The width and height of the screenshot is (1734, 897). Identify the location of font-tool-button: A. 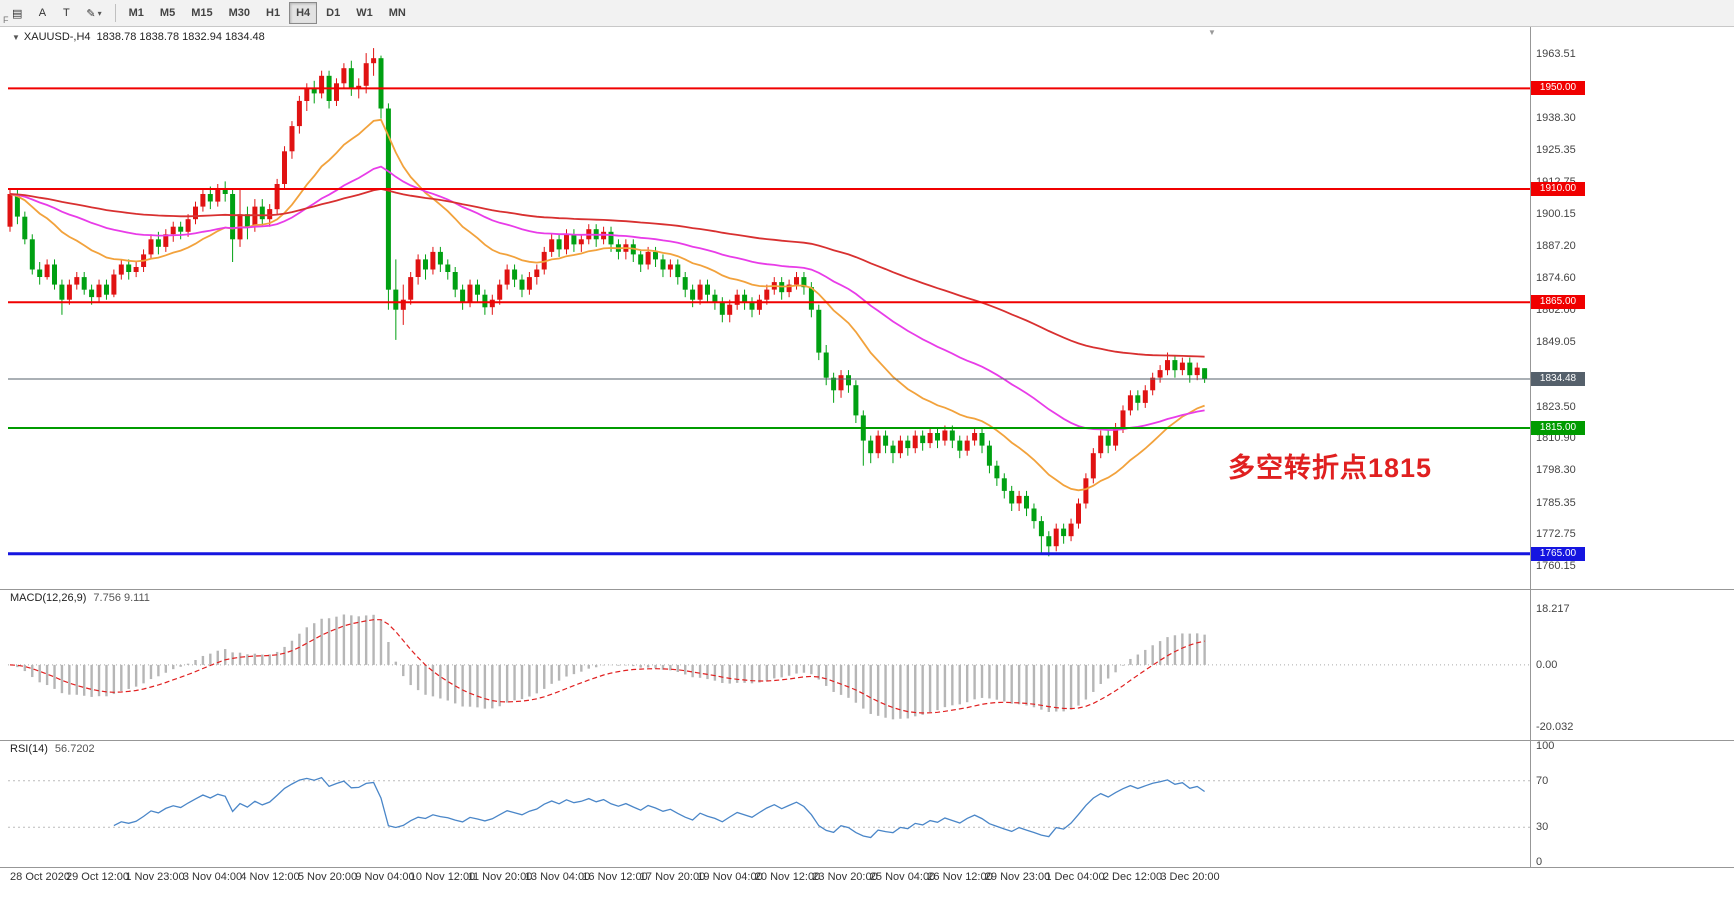
(42, 13).